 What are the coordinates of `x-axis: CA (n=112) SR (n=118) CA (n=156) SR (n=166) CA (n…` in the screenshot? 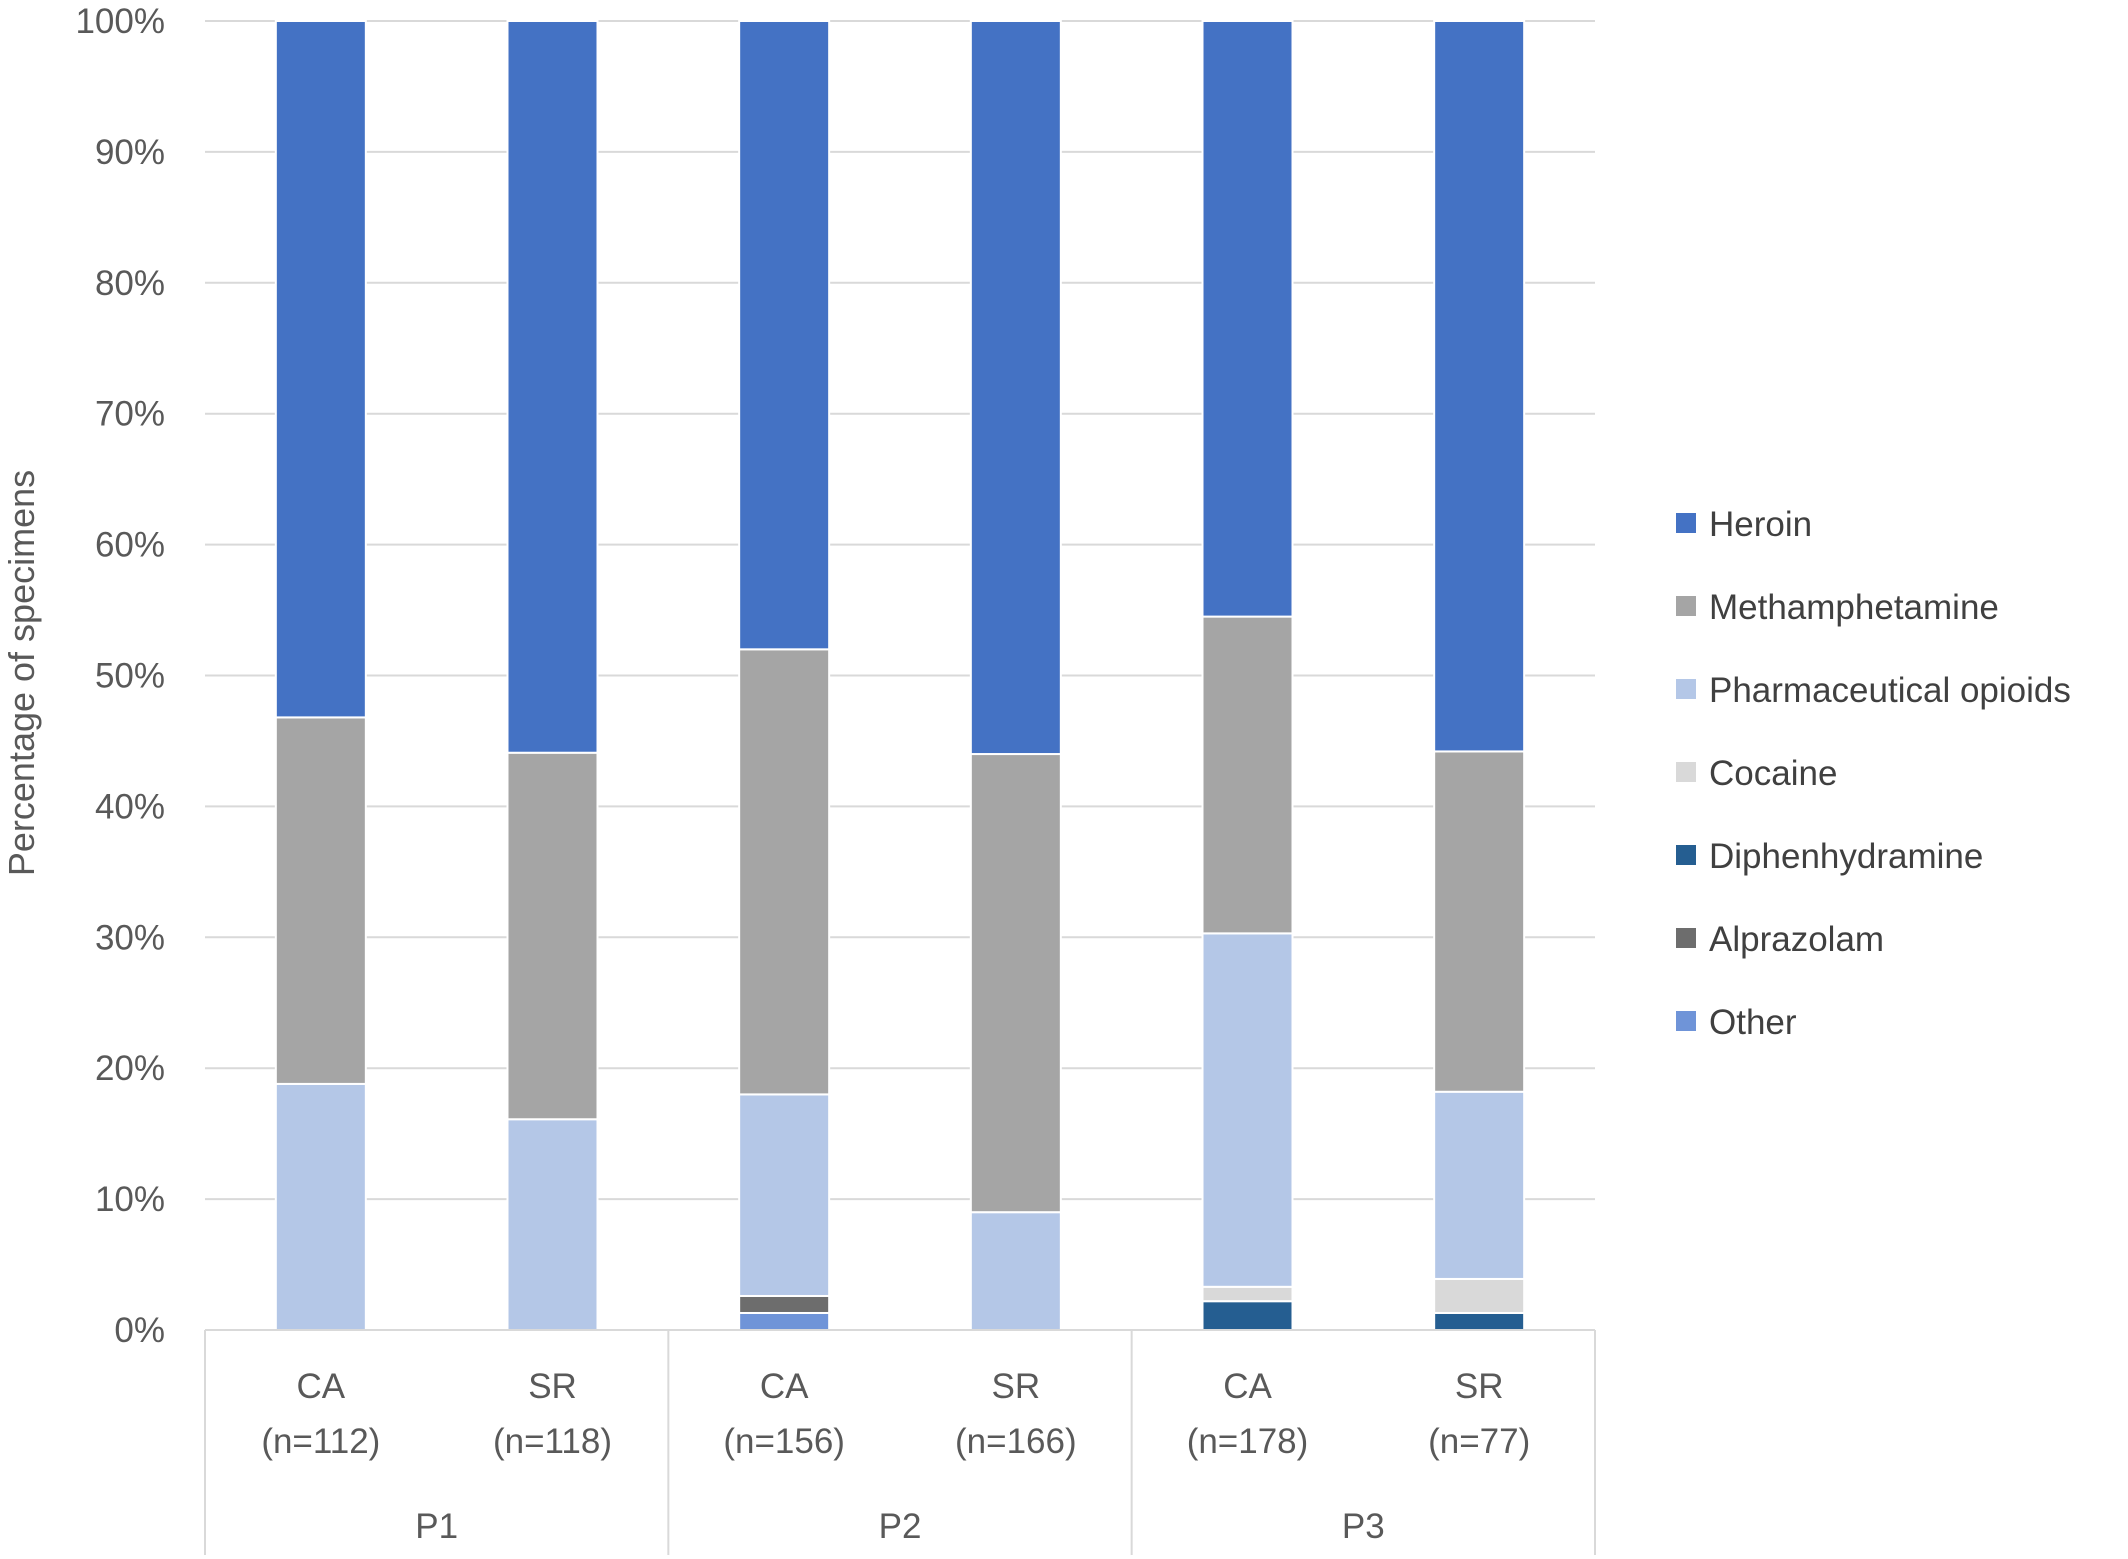 It's located at (900, 1442).